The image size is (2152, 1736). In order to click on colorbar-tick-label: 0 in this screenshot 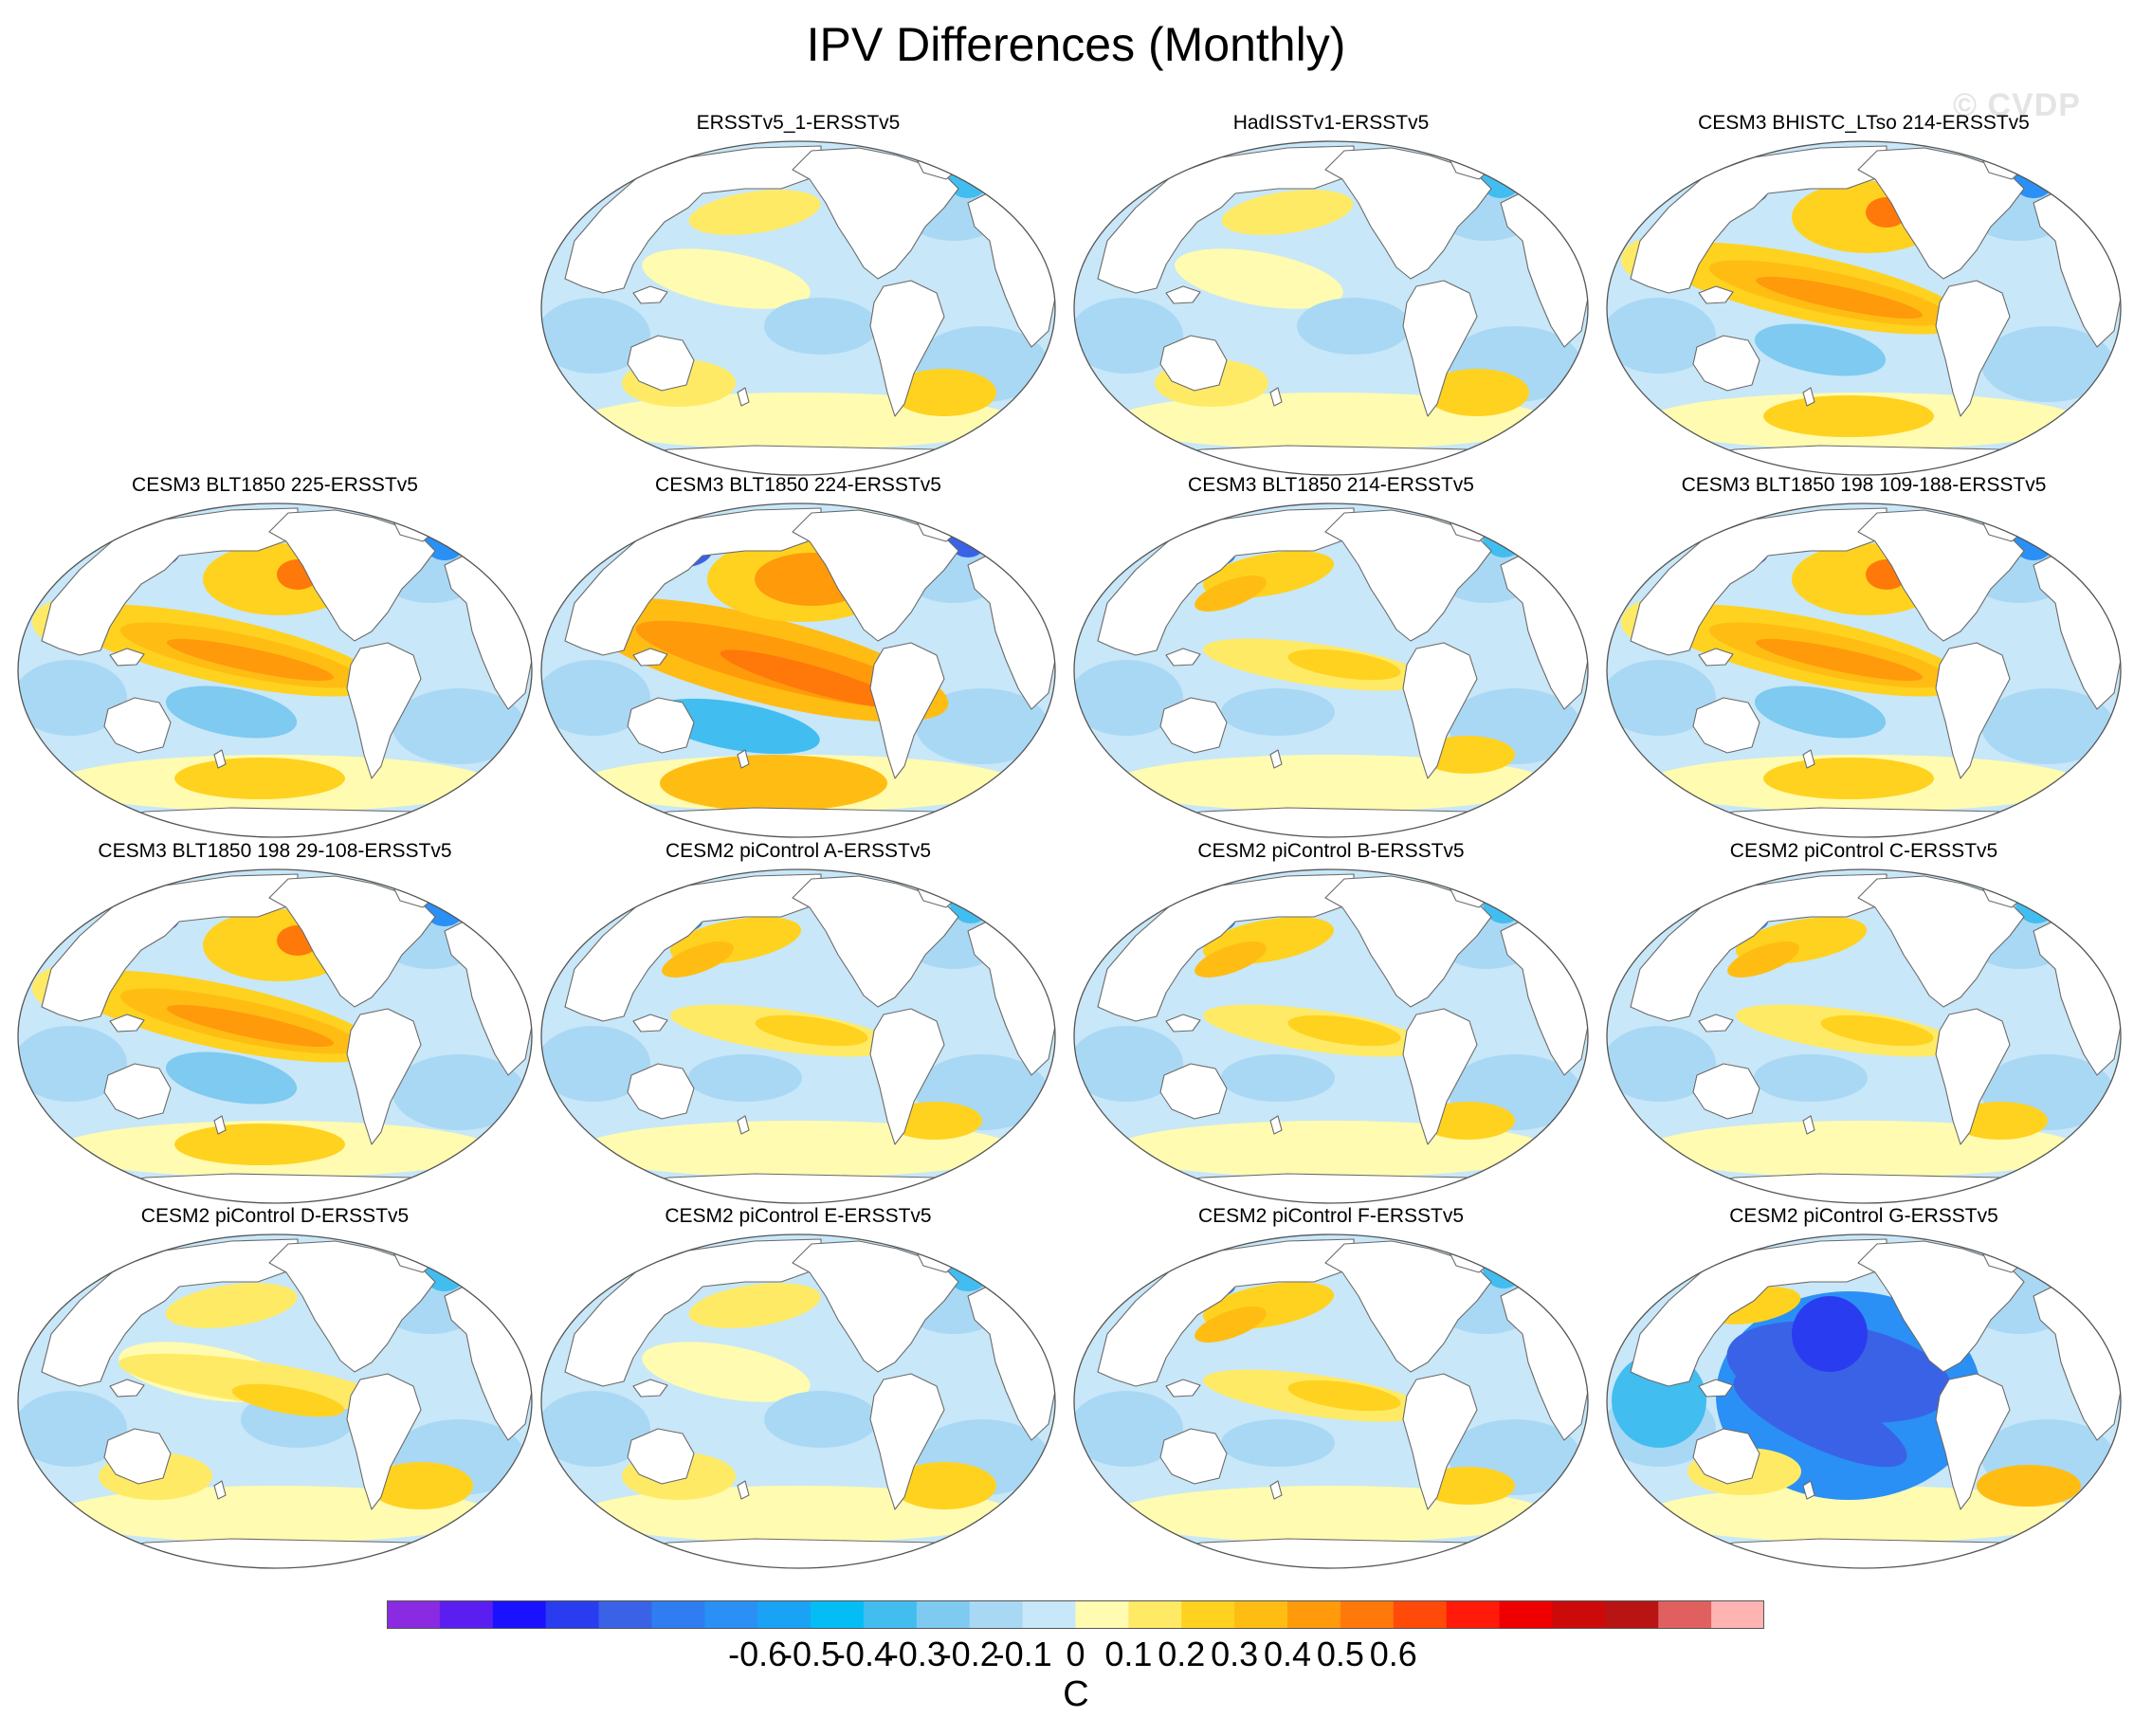, I will do `click(1076, 1654)`.